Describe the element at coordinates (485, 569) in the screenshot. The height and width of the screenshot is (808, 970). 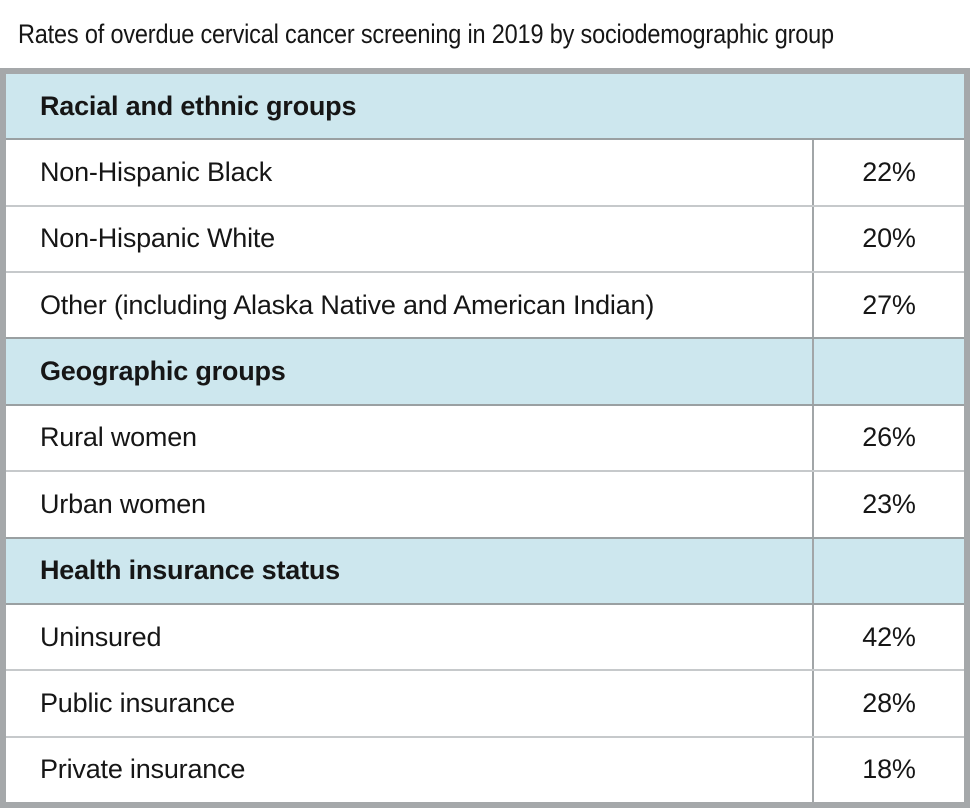
I see `section-header-row: Health insurance status` at that location.